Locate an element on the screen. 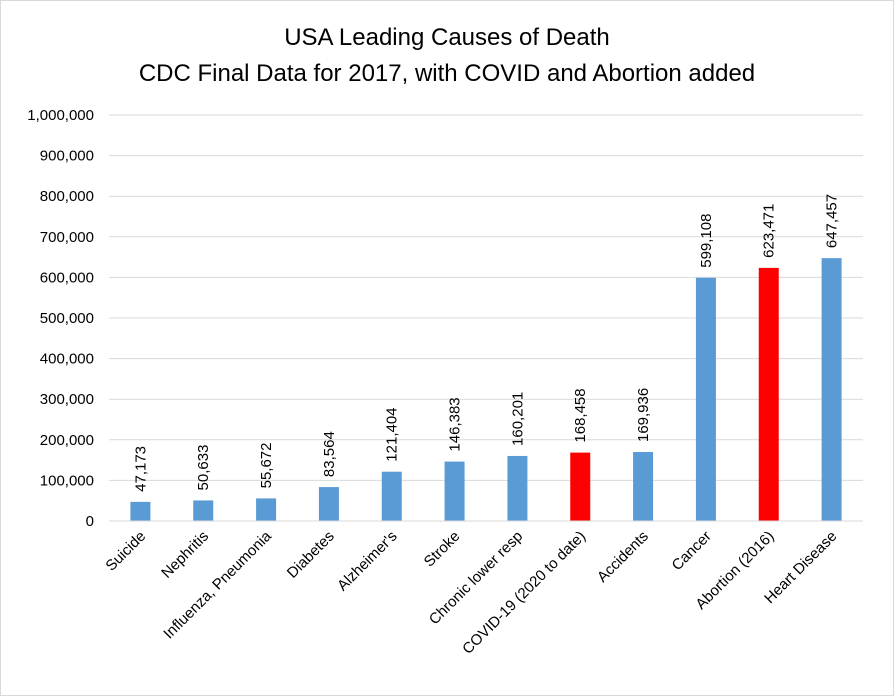  data-label: 121,404 is located at coordinates (392, 434).